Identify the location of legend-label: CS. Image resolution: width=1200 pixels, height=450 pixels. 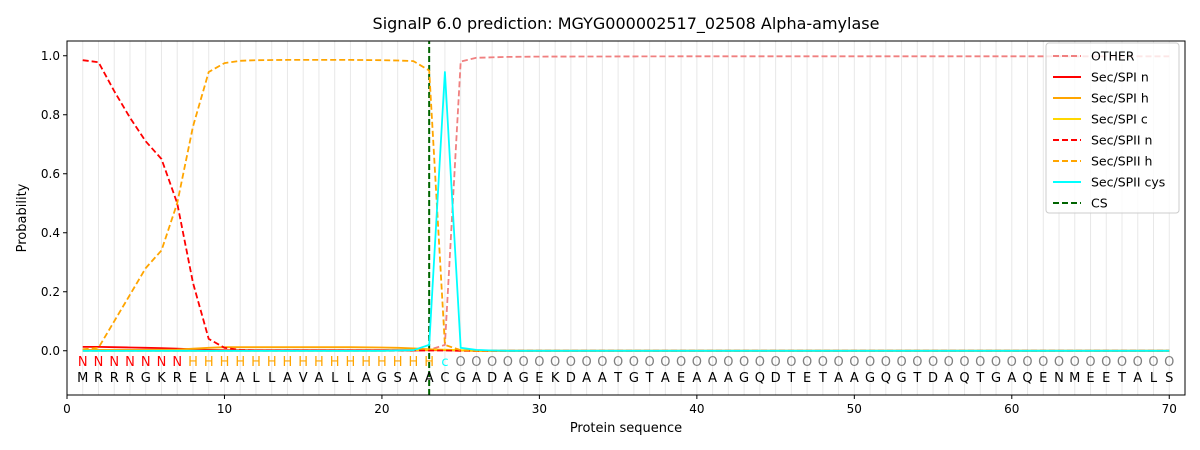
(1099, 203).